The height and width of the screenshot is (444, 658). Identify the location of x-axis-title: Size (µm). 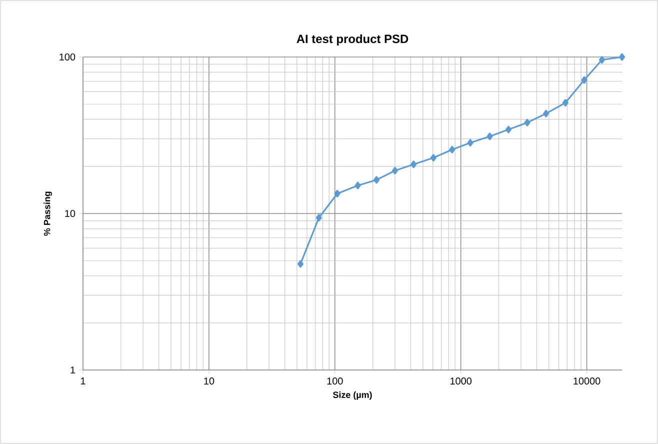
(352, 395).